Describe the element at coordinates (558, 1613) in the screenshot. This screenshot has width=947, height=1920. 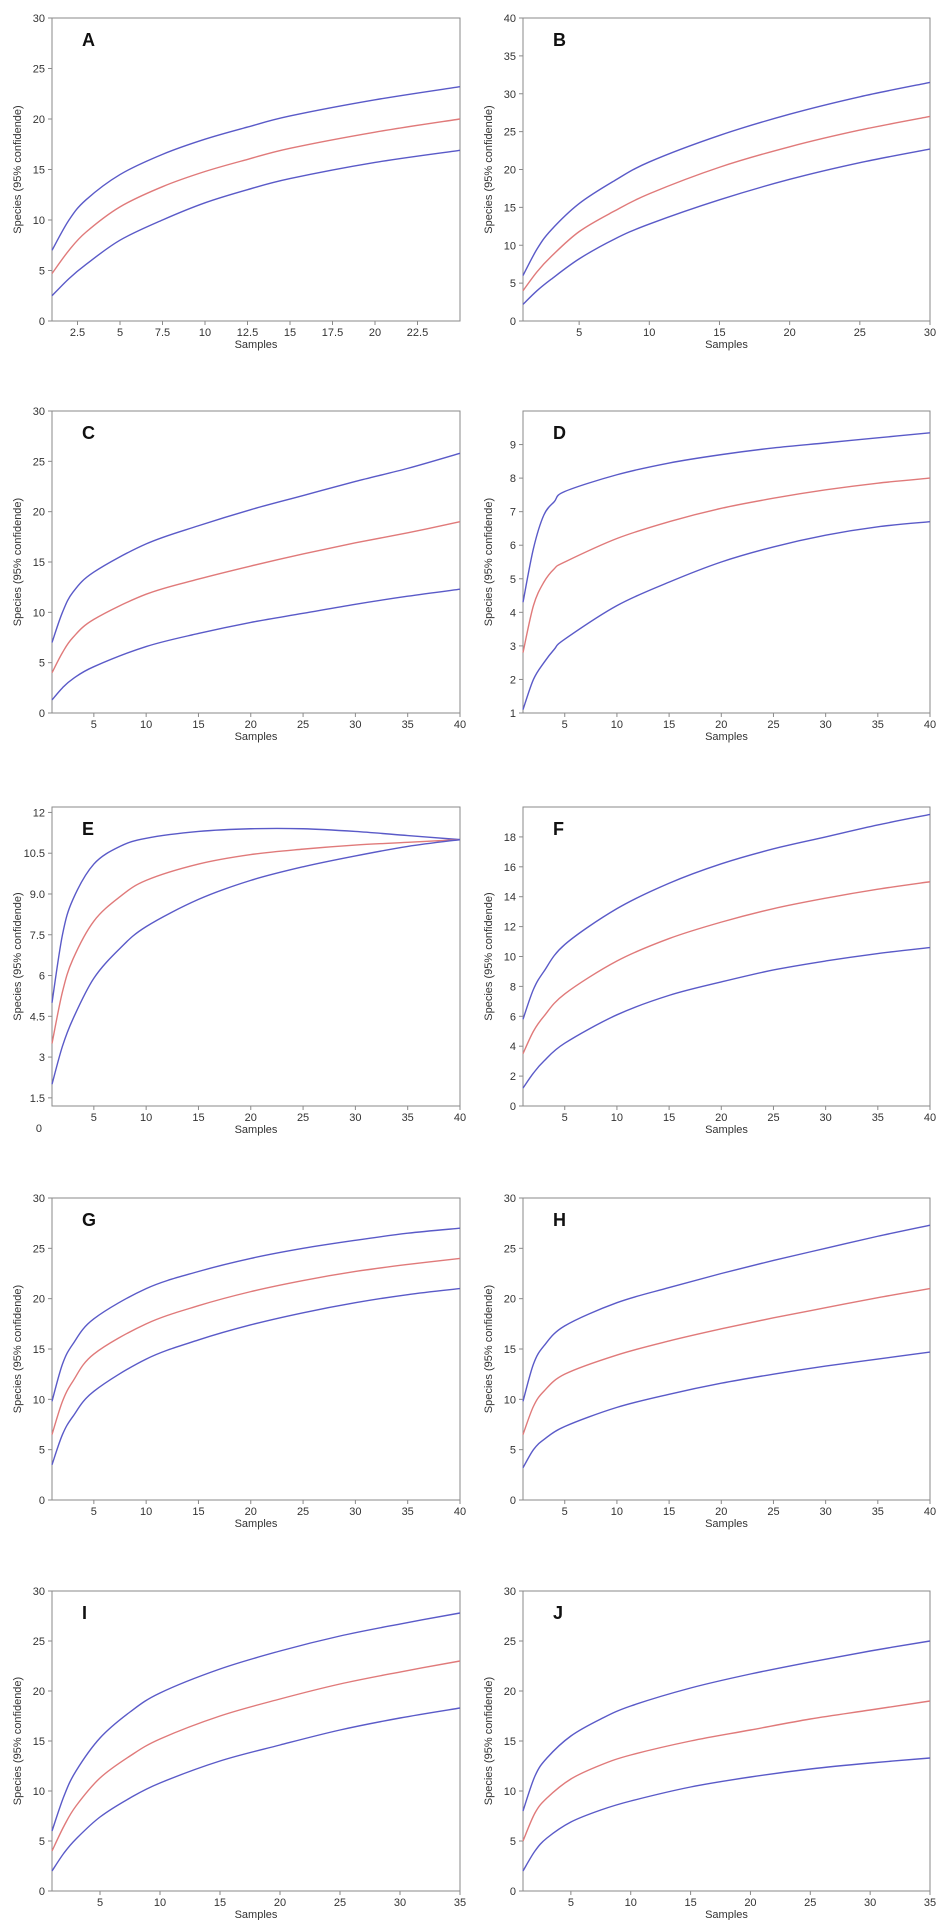
I see `panel-label: J` at that location.